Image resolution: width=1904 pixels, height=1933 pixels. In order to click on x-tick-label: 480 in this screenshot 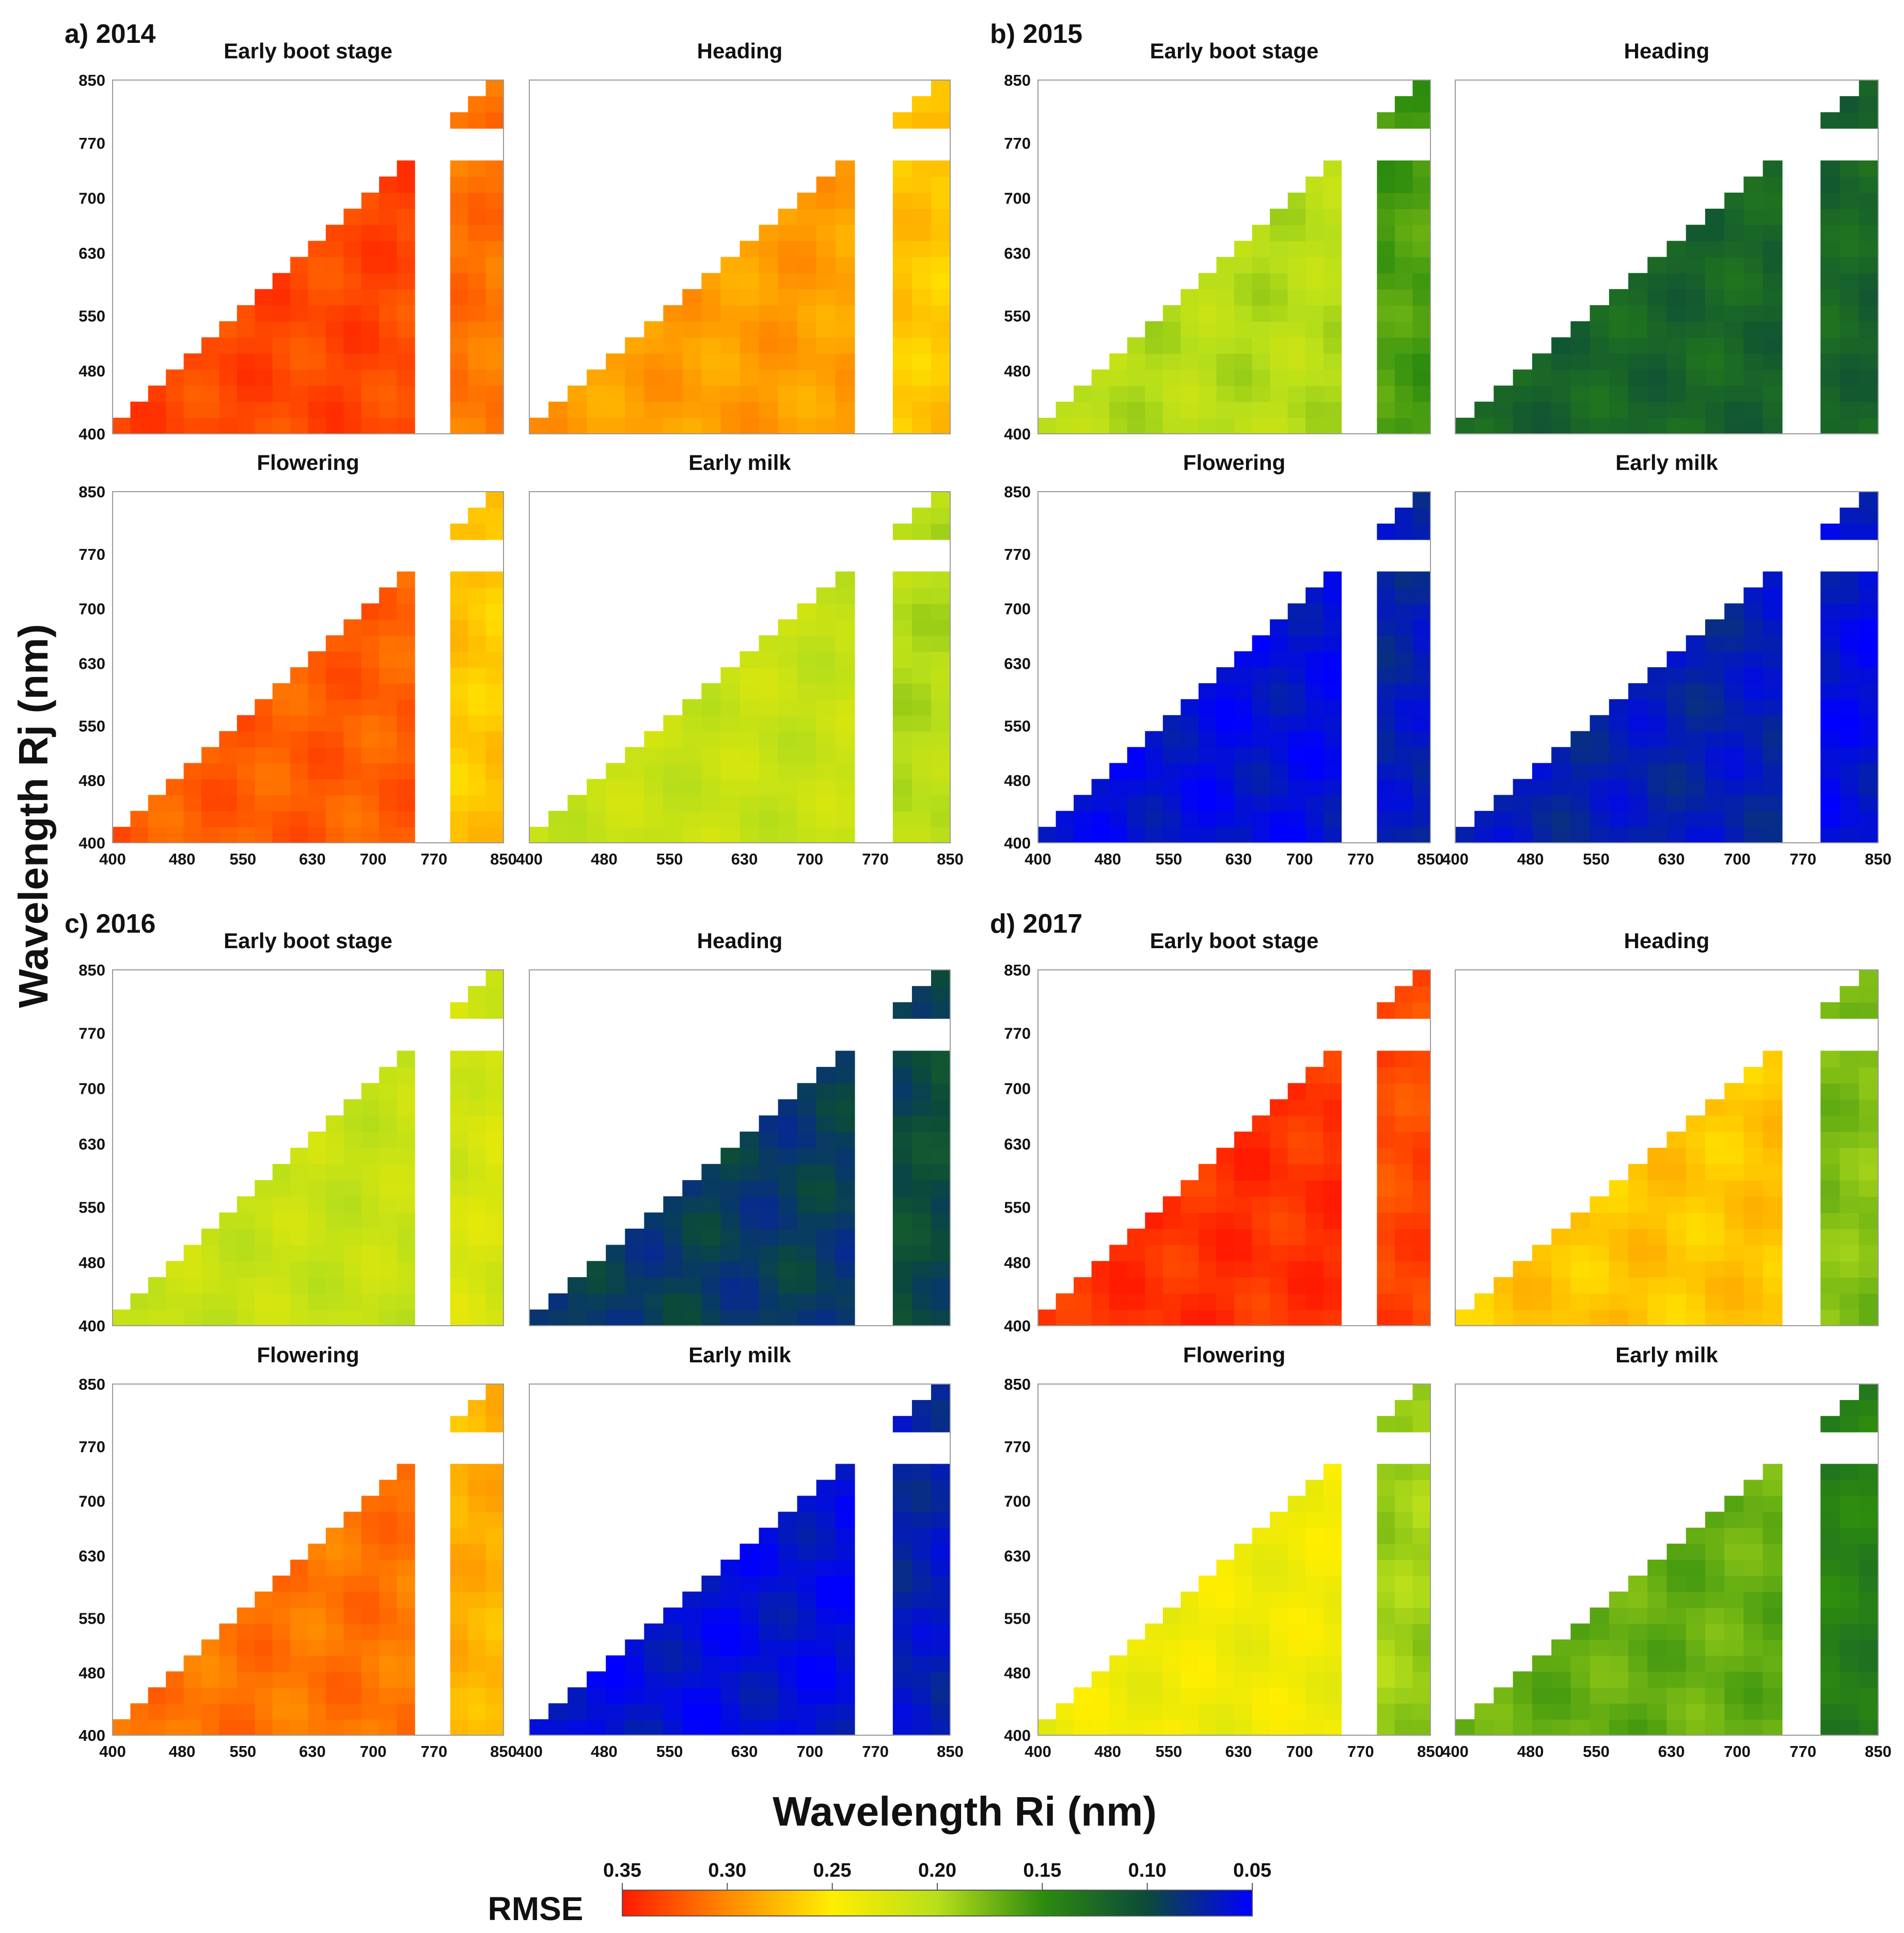, I will do `click(1107, 859)`.